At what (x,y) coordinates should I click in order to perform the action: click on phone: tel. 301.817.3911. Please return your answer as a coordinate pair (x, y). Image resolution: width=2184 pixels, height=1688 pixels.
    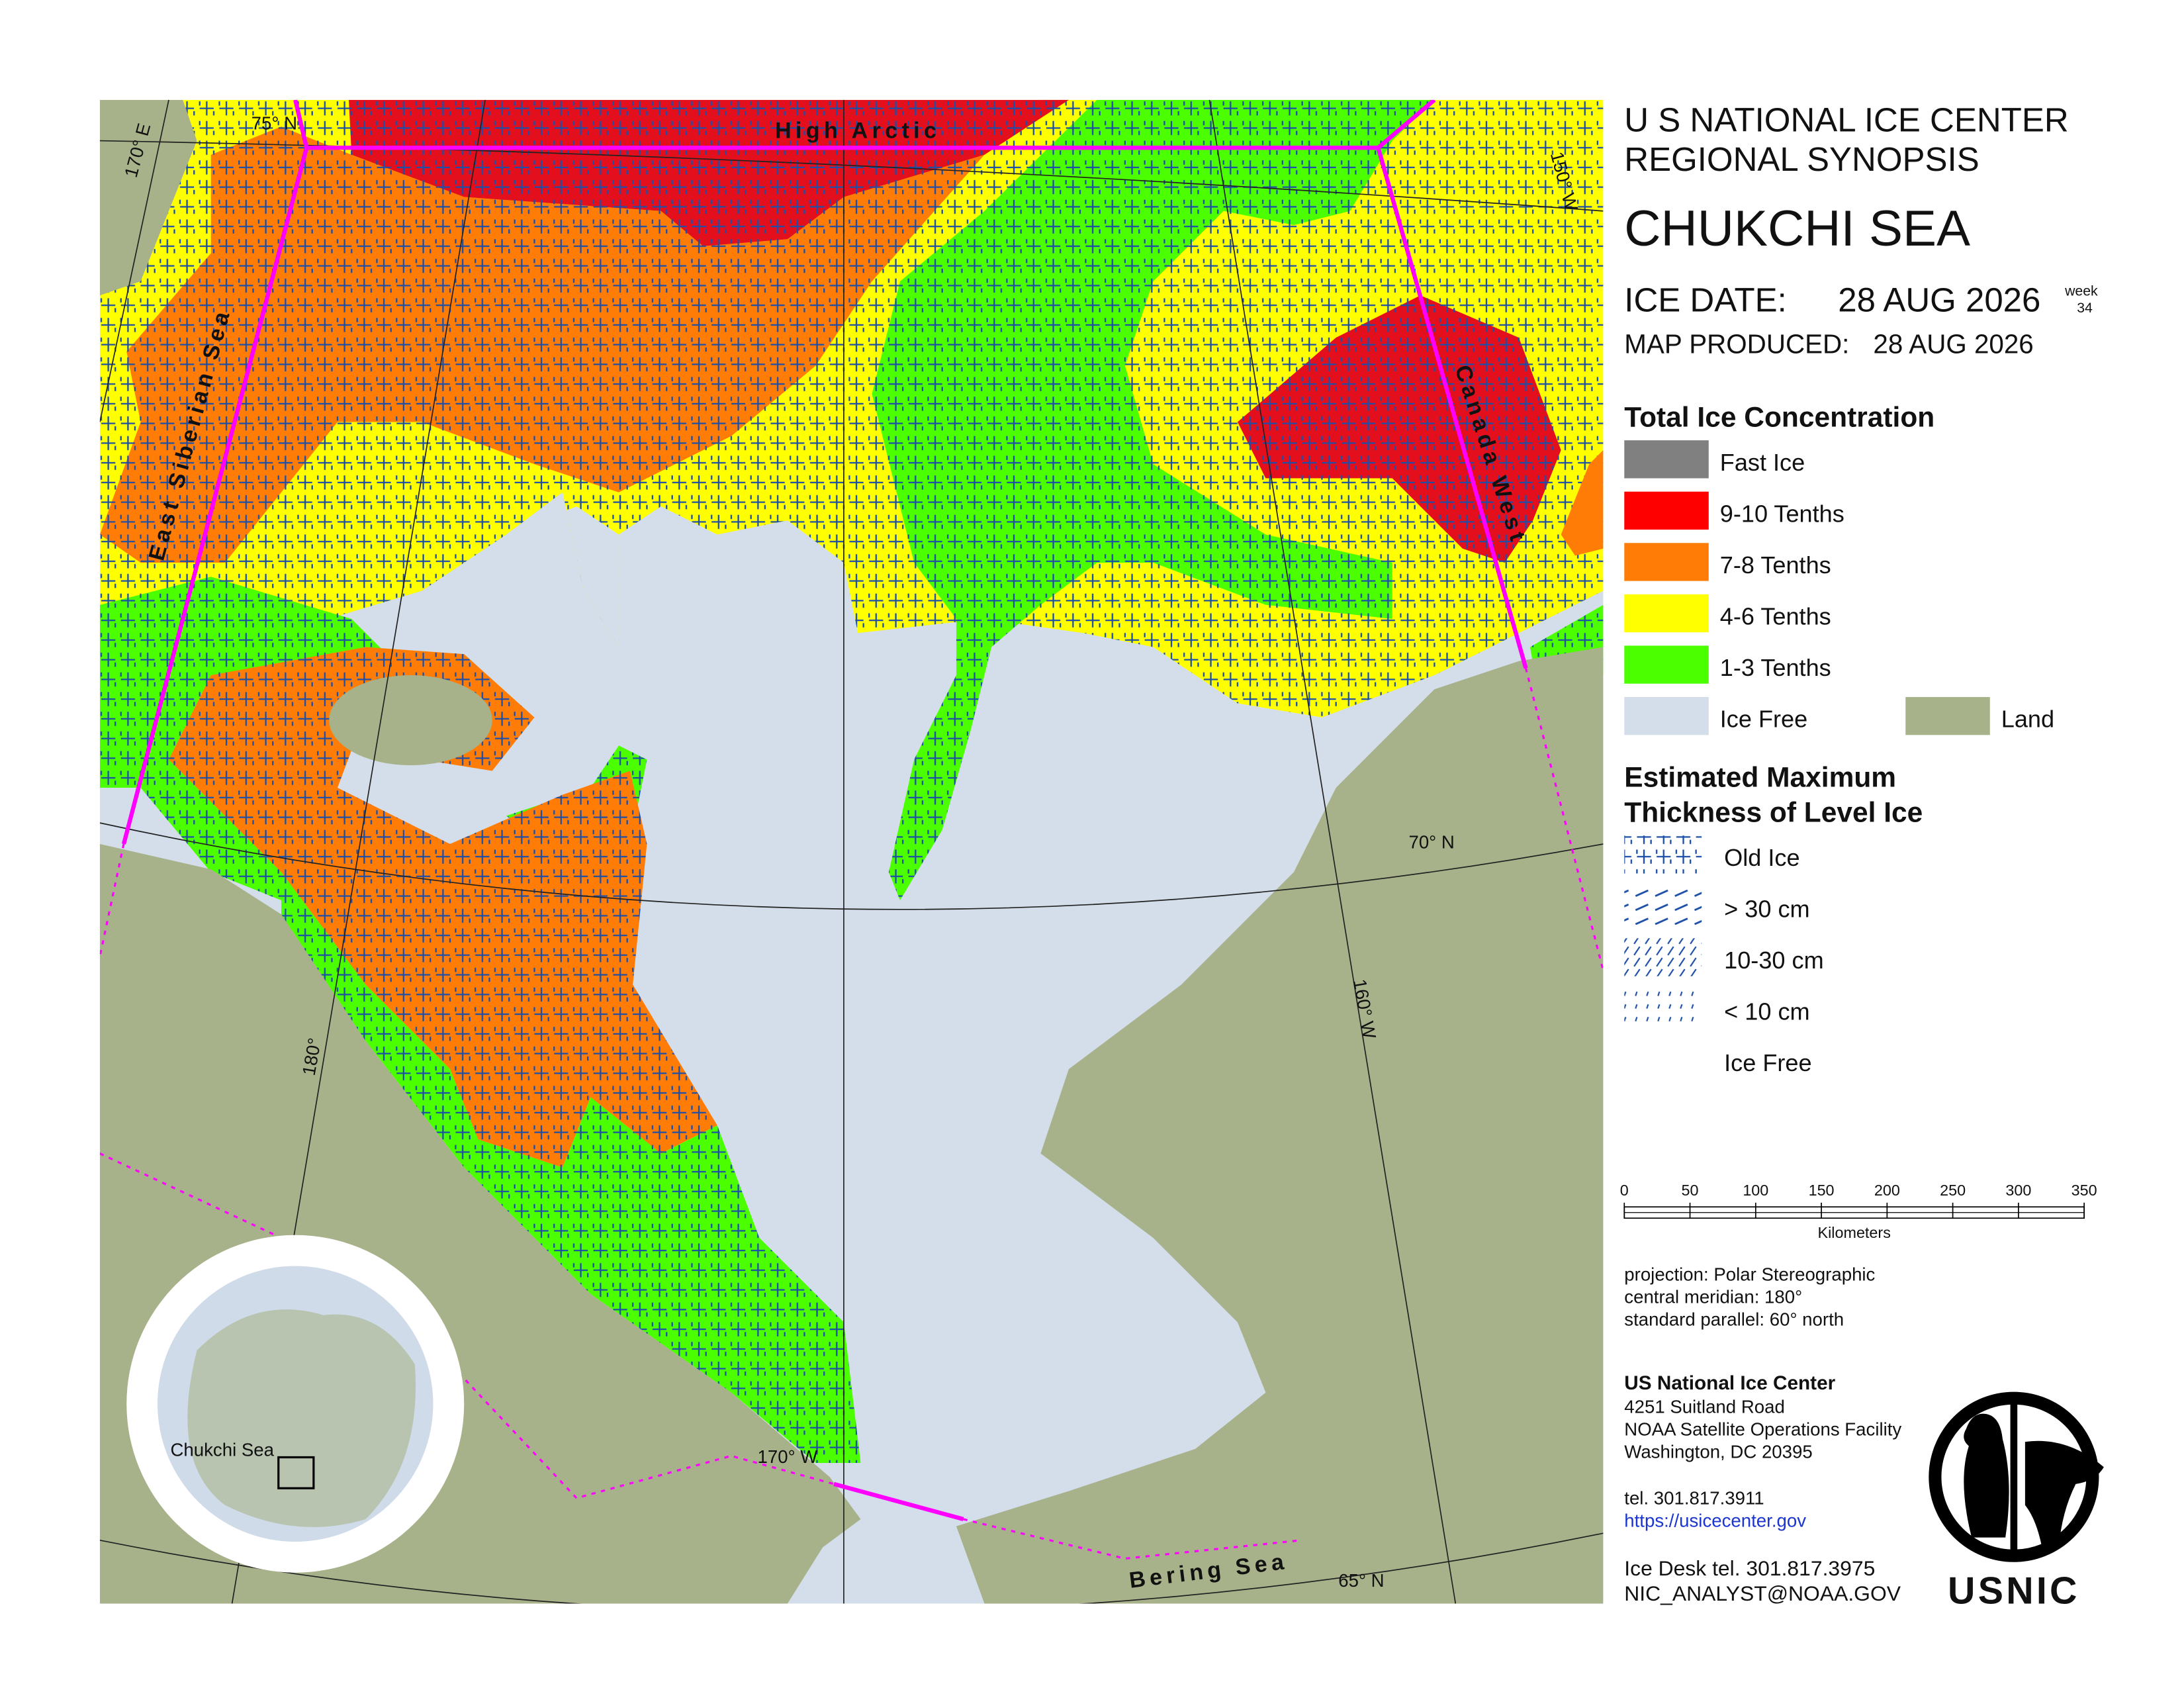
    Looking at the image, I should click on (1694, 1498).